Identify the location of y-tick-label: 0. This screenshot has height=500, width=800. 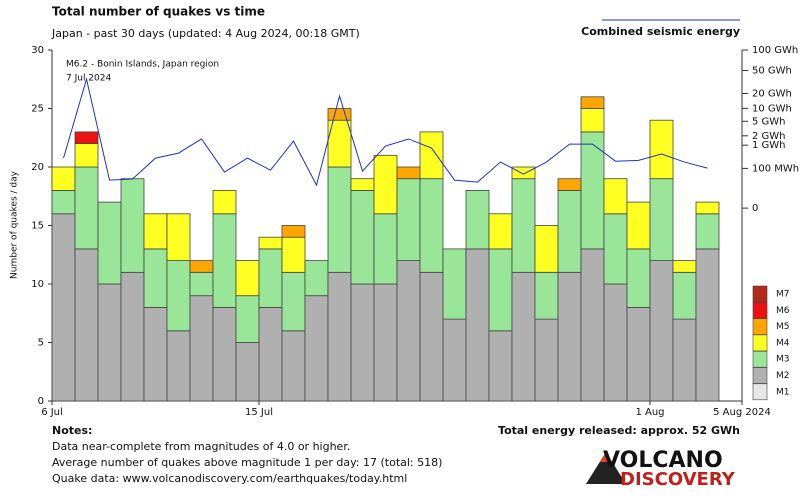
(41, 401).